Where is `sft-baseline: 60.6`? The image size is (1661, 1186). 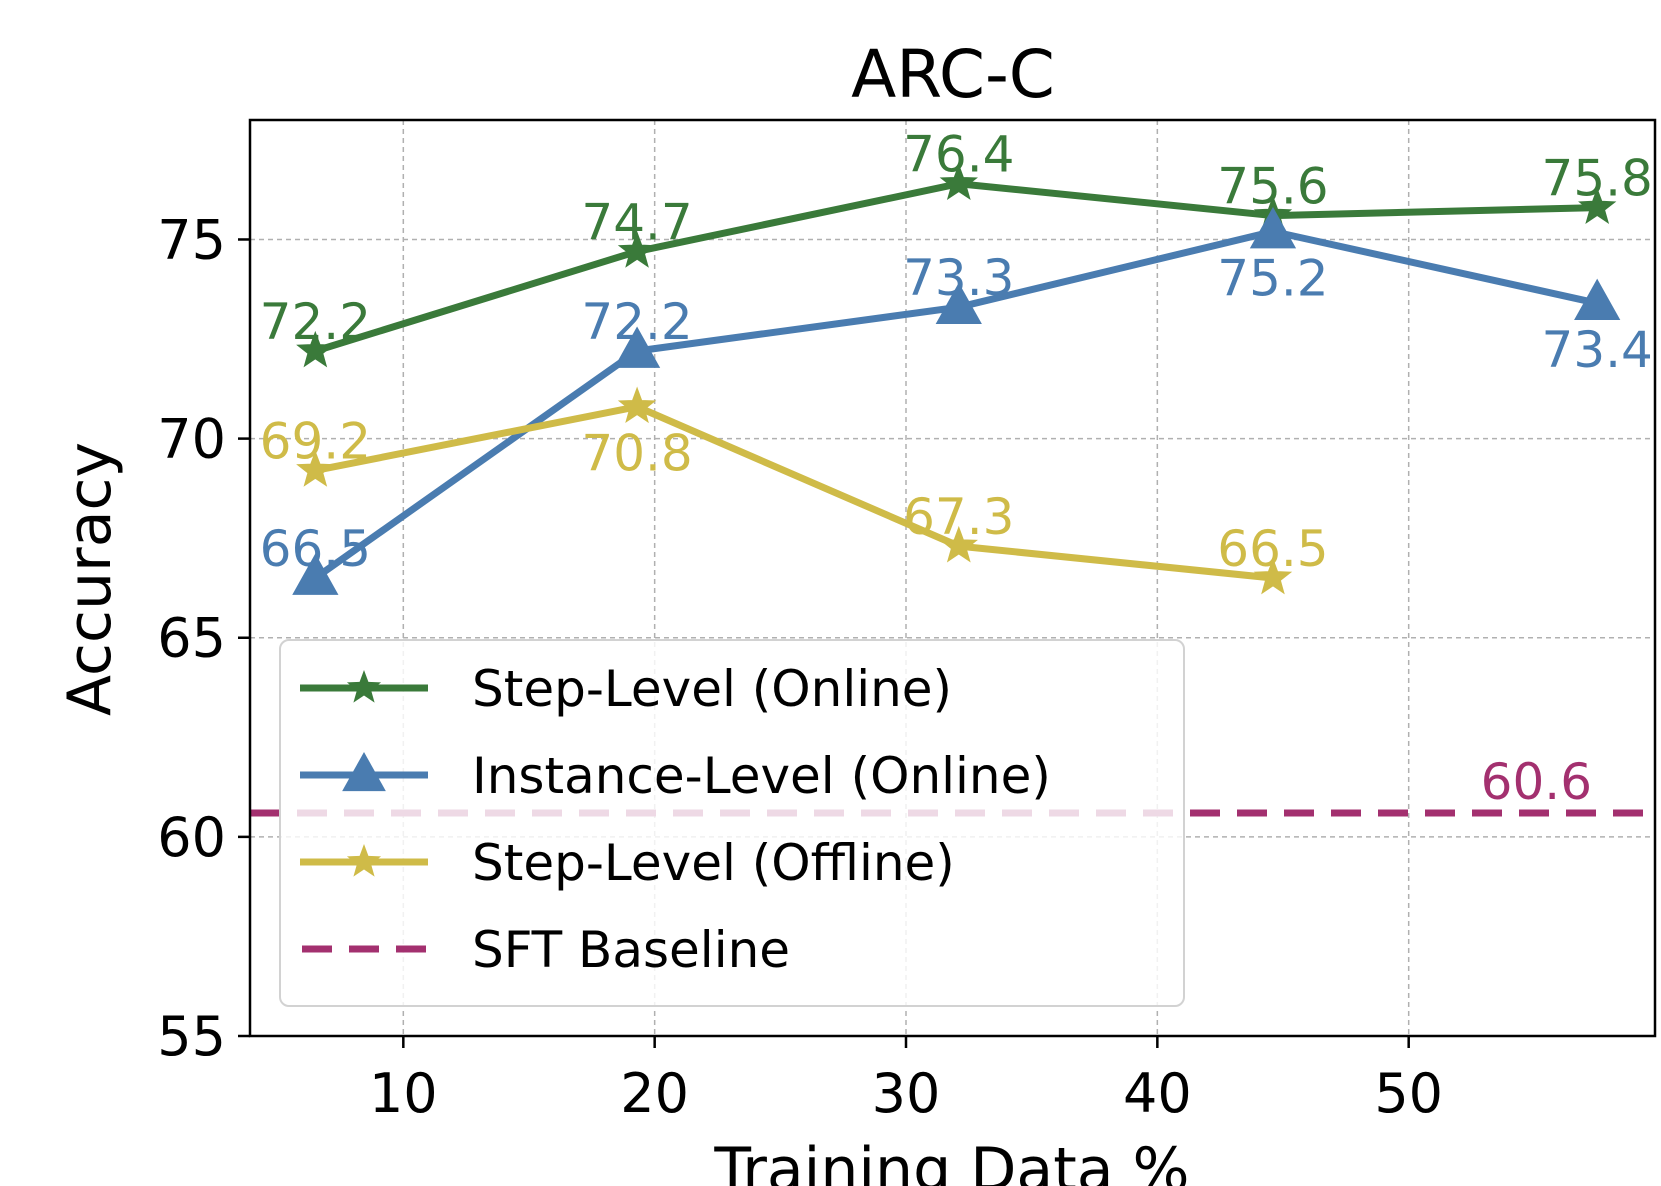
sft-baseline: 60.6 is located at coordinates (952, 785).